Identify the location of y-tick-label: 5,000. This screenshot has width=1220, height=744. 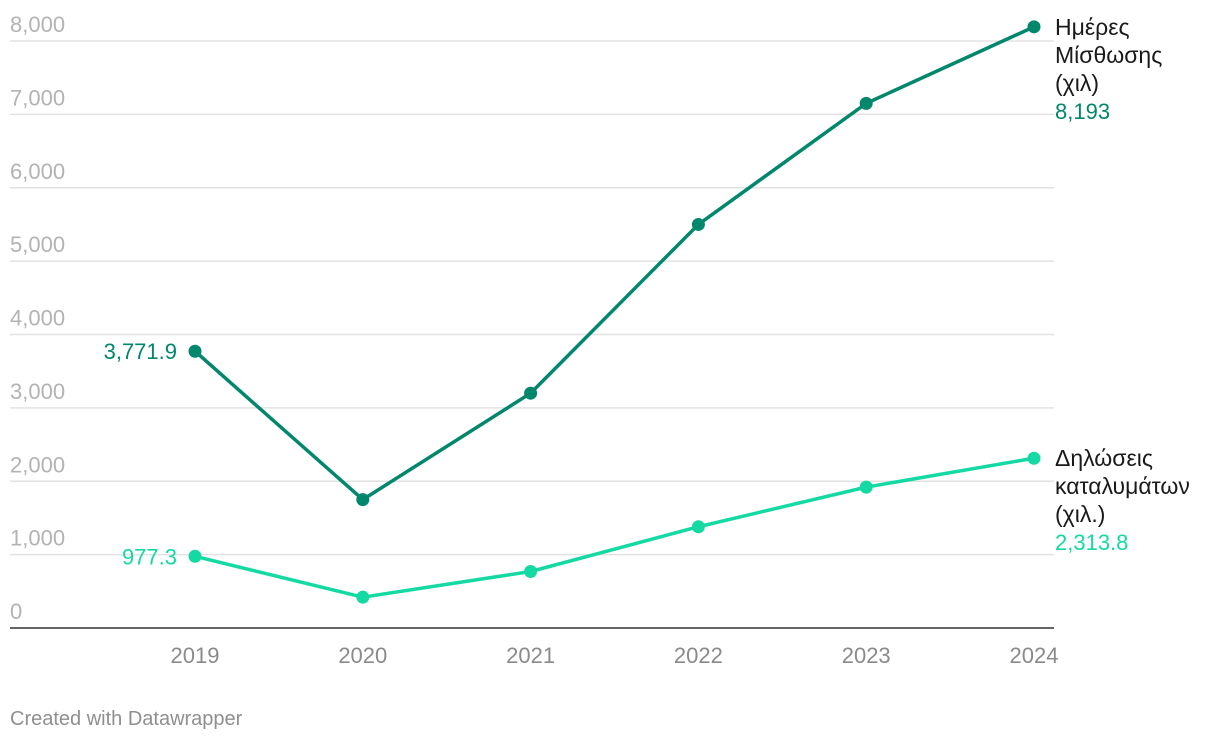
(37, 244).